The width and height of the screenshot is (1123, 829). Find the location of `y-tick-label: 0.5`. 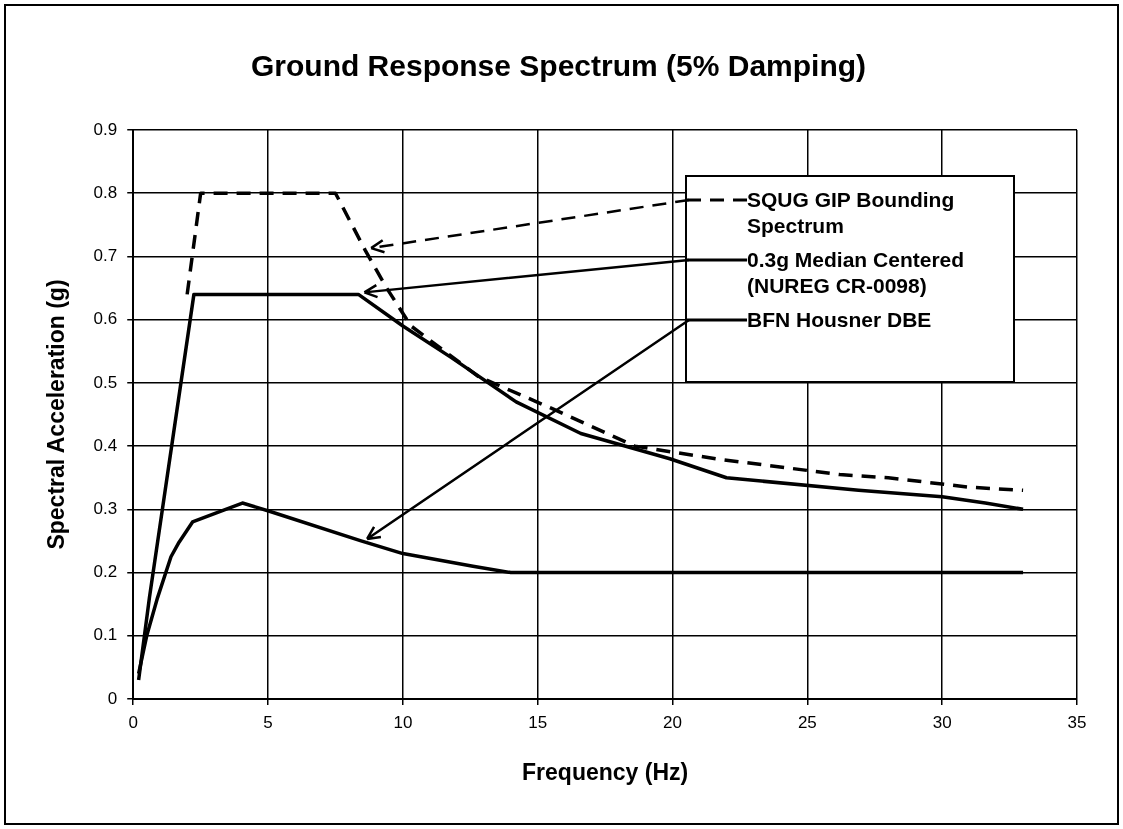

y-tick-label: 0.5 is located at coordinates (105, 382).